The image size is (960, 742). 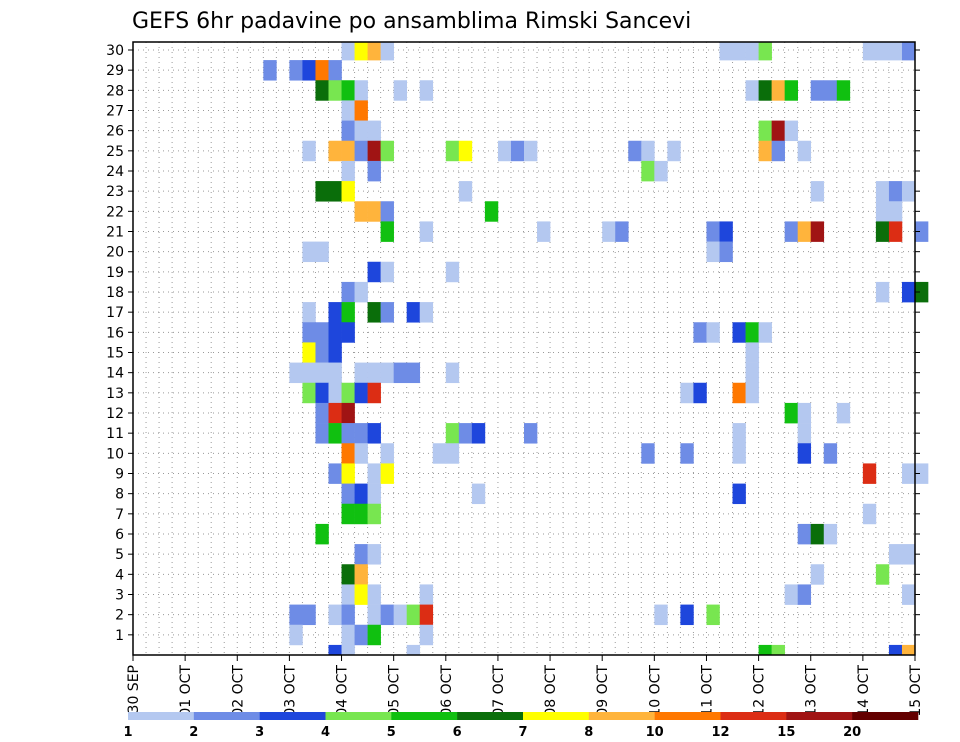 I want to click on x-tick-label: 10 OCT, so click(x=655, y=691).